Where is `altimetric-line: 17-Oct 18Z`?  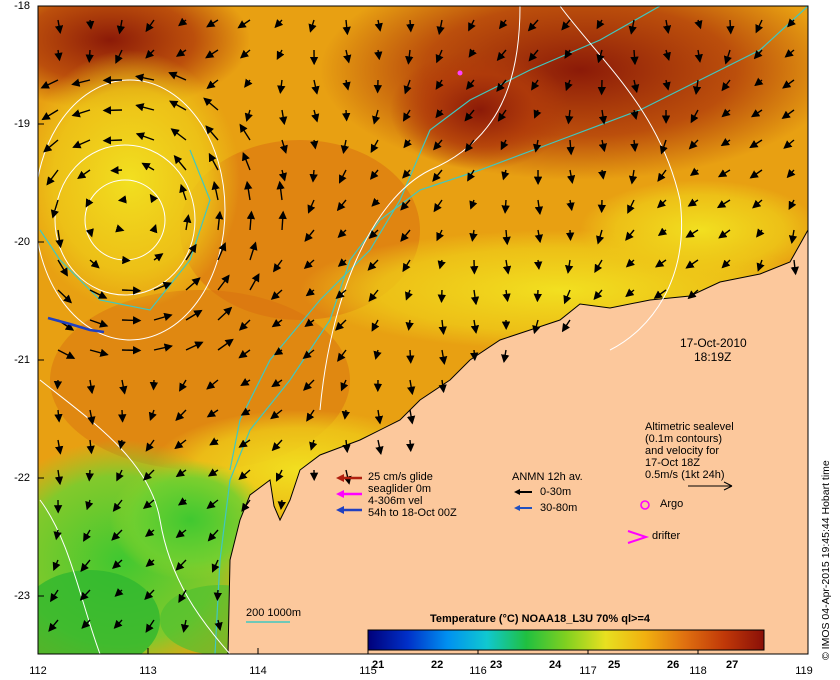
altimetric-line: 17-Oct 18Z is located at coordinates (673, 463).